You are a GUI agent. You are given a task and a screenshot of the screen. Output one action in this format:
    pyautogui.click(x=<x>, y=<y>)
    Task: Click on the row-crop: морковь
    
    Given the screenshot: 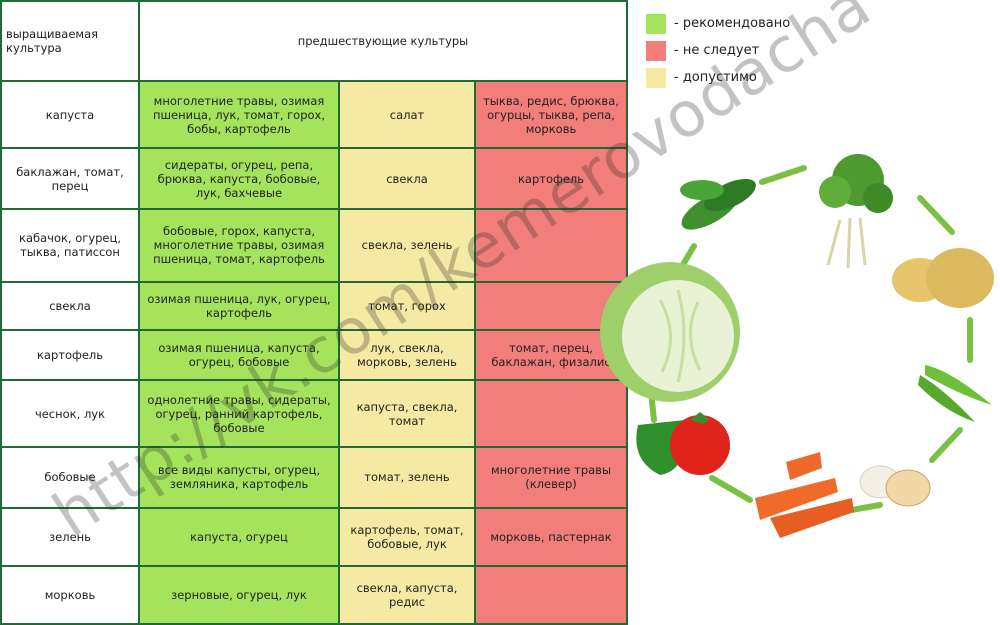 What is the action you would take?
    pyautogui.click(x=70, y=594)
    